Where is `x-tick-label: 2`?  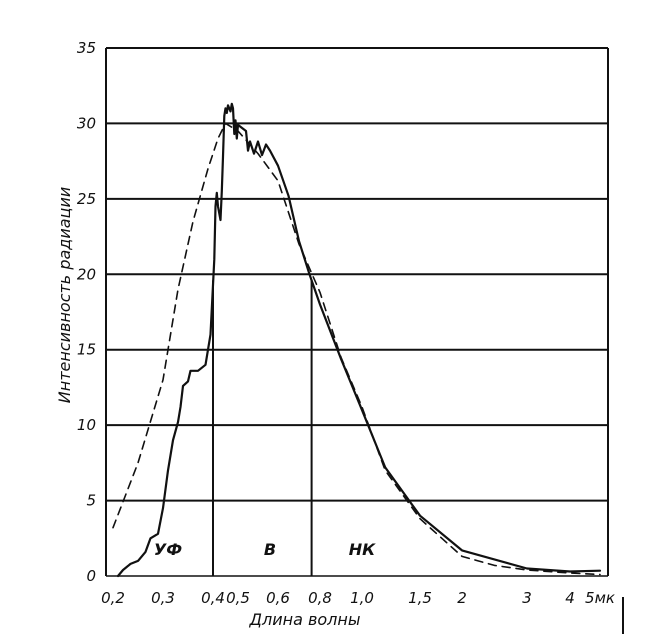 x-tick-label: 2 is located at coordinates (462, 598).